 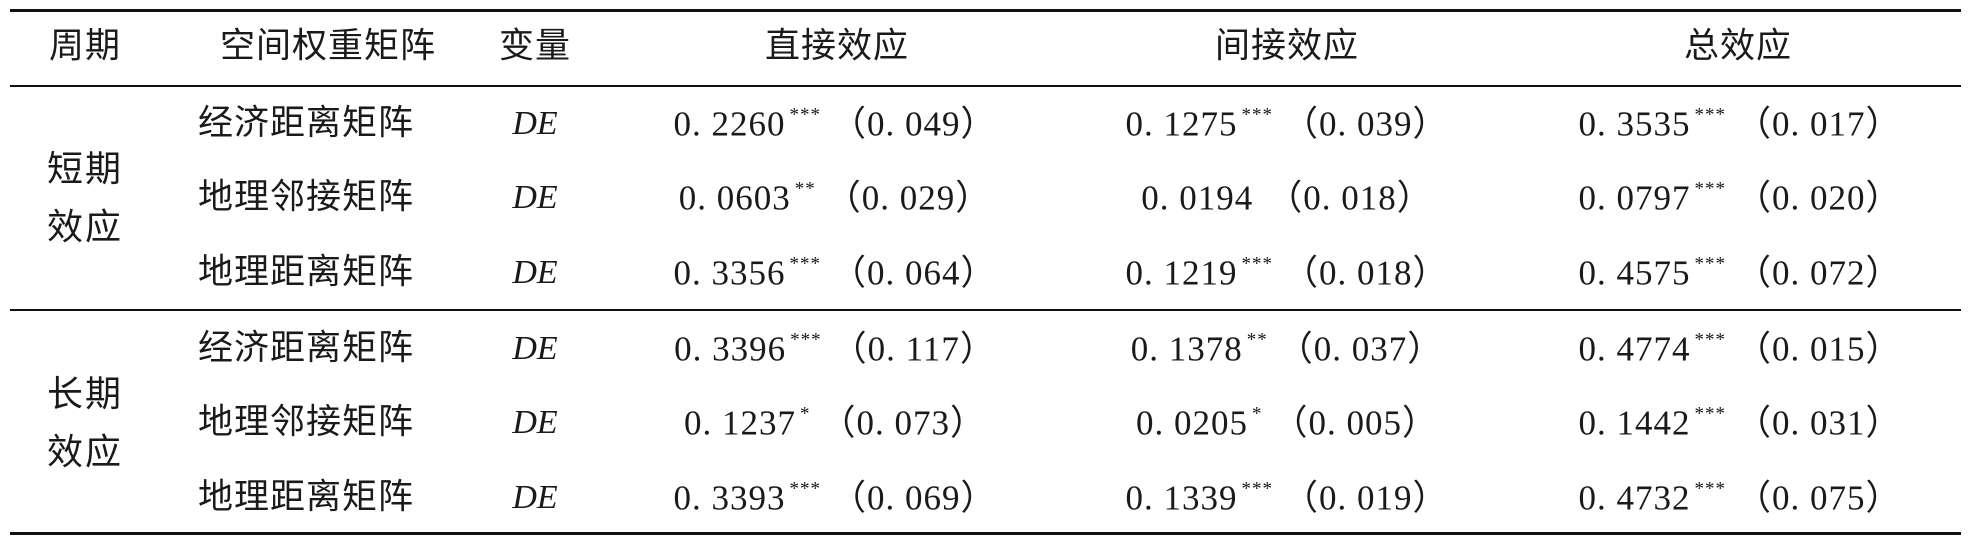 What do you see at coordinates (913, 349) in the screenshot?
I see `standard-error: （0. 117）` at bounding box center [913, 349].